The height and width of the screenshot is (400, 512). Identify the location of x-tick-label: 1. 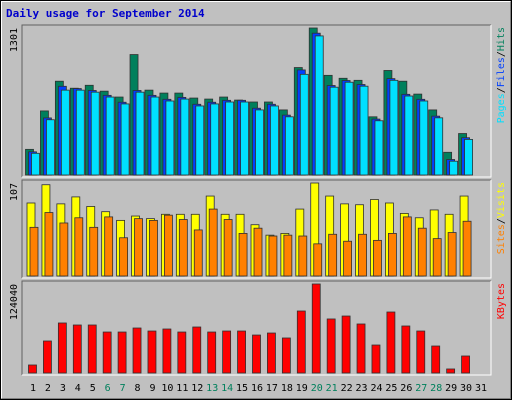
(33, 388).